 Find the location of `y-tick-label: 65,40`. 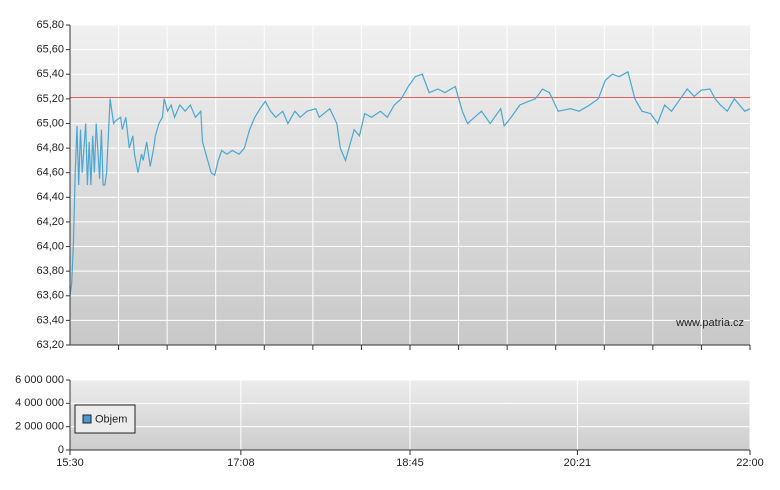

y-tick-label: 65,40 is located at coordinates (50, 74).